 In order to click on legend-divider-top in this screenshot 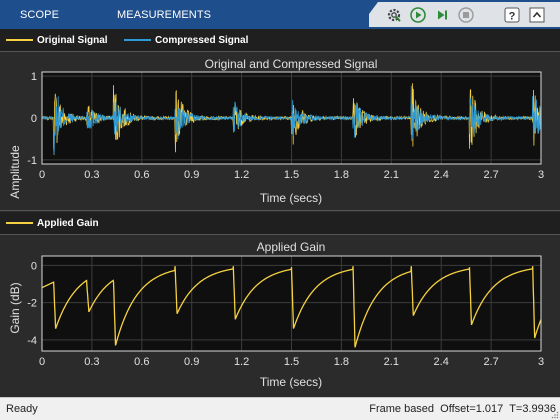, I will do `click(280, 51)`.